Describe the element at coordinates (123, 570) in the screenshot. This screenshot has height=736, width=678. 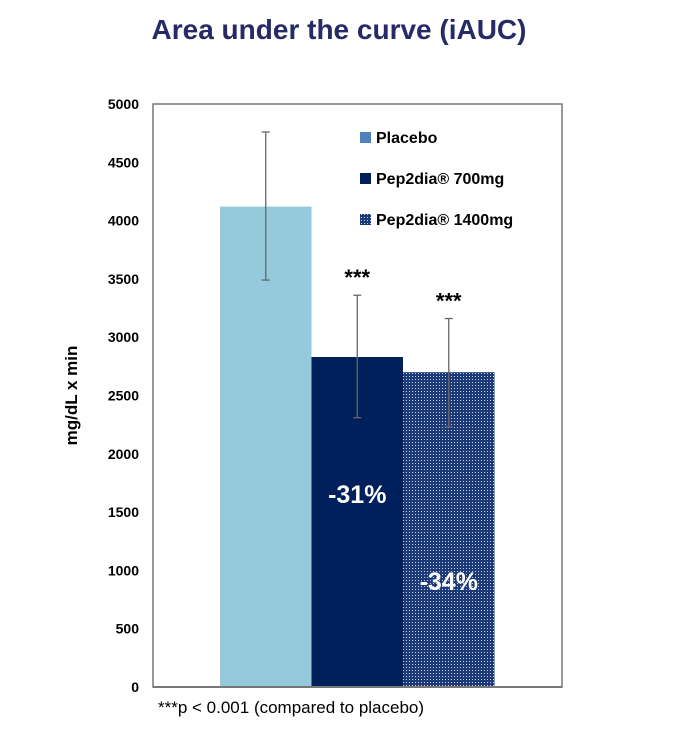
I see `y-tick-label: 1000` at that location.